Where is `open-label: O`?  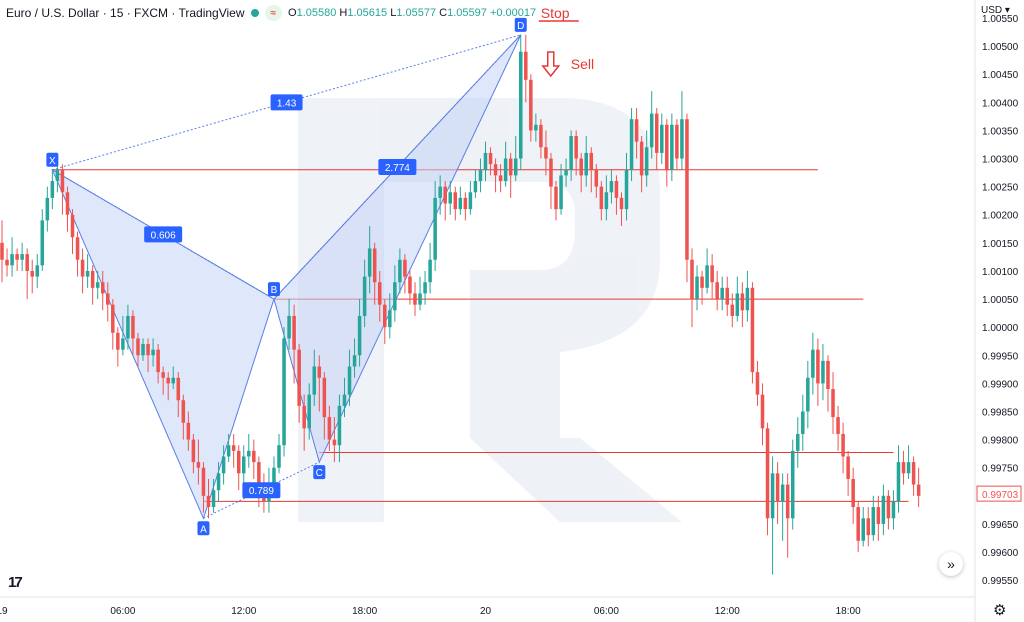
open-label: O is located at coordinates (292, 13).